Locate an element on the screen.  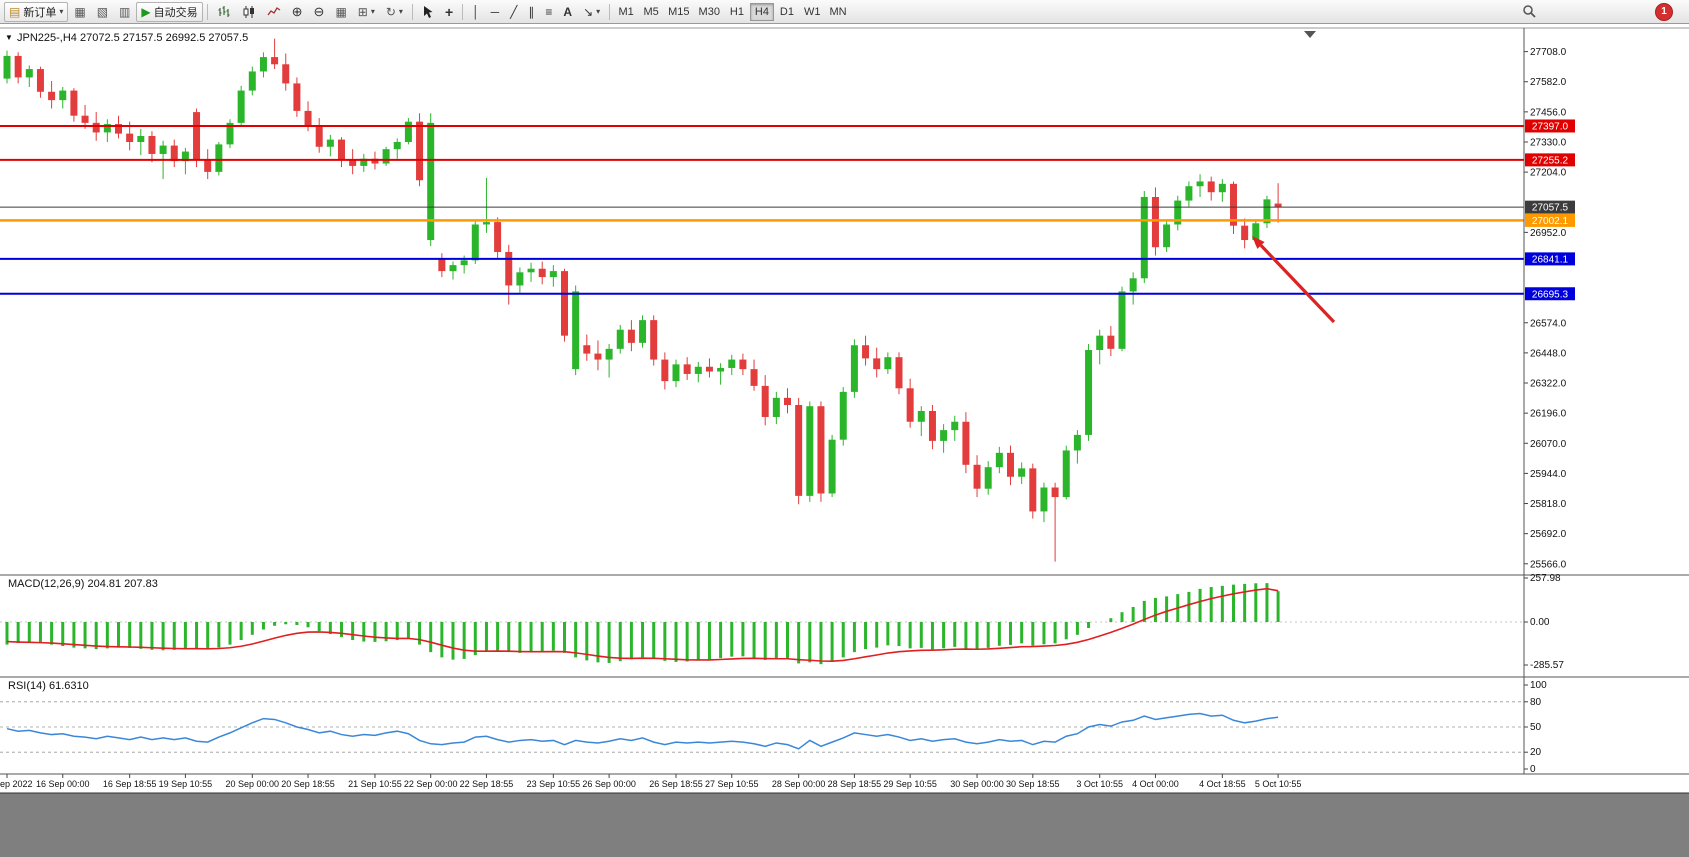
macd-signal-line is located at coordinates (642, 624).